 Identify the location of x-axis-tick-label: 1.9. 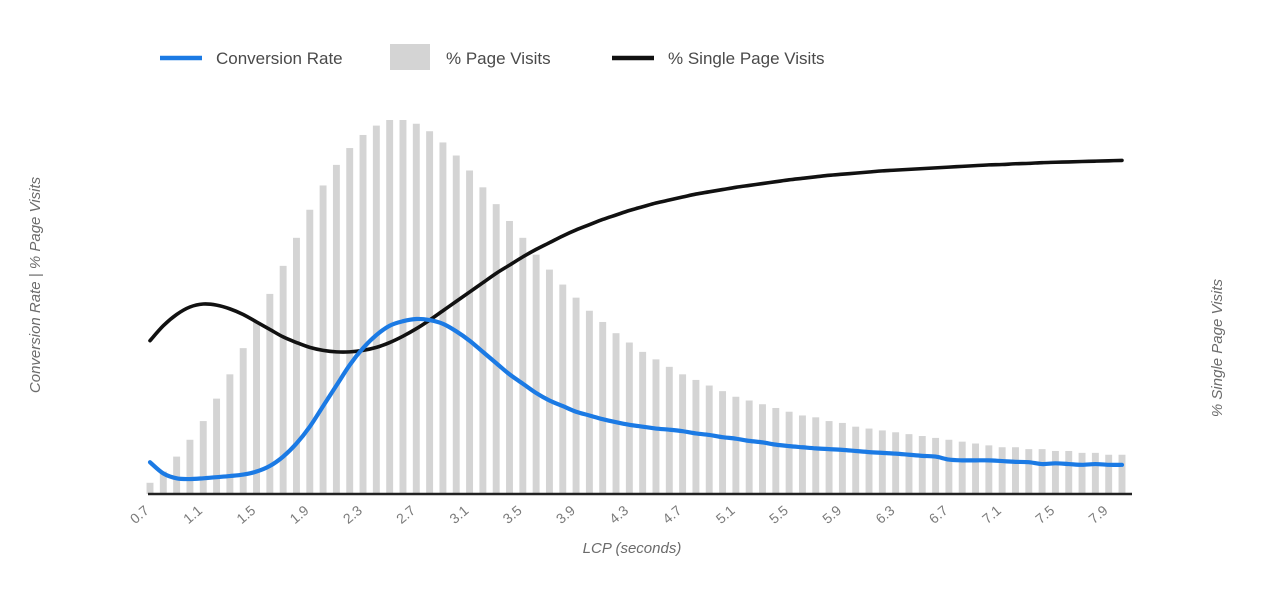
(299, 514).